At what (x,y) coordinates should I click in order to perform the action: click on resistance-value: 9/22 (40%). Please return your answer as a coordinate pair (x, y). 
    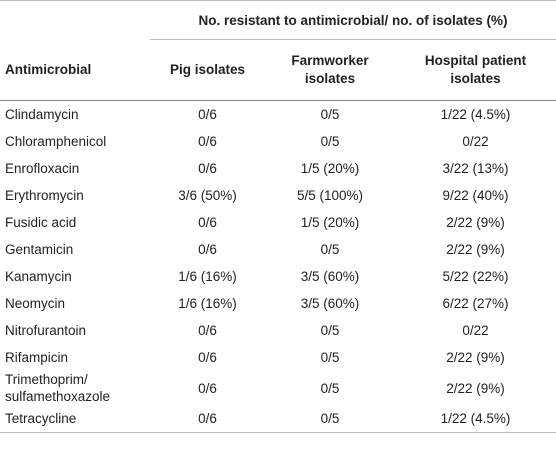
    Looking at the image, I should click on (475, 195).